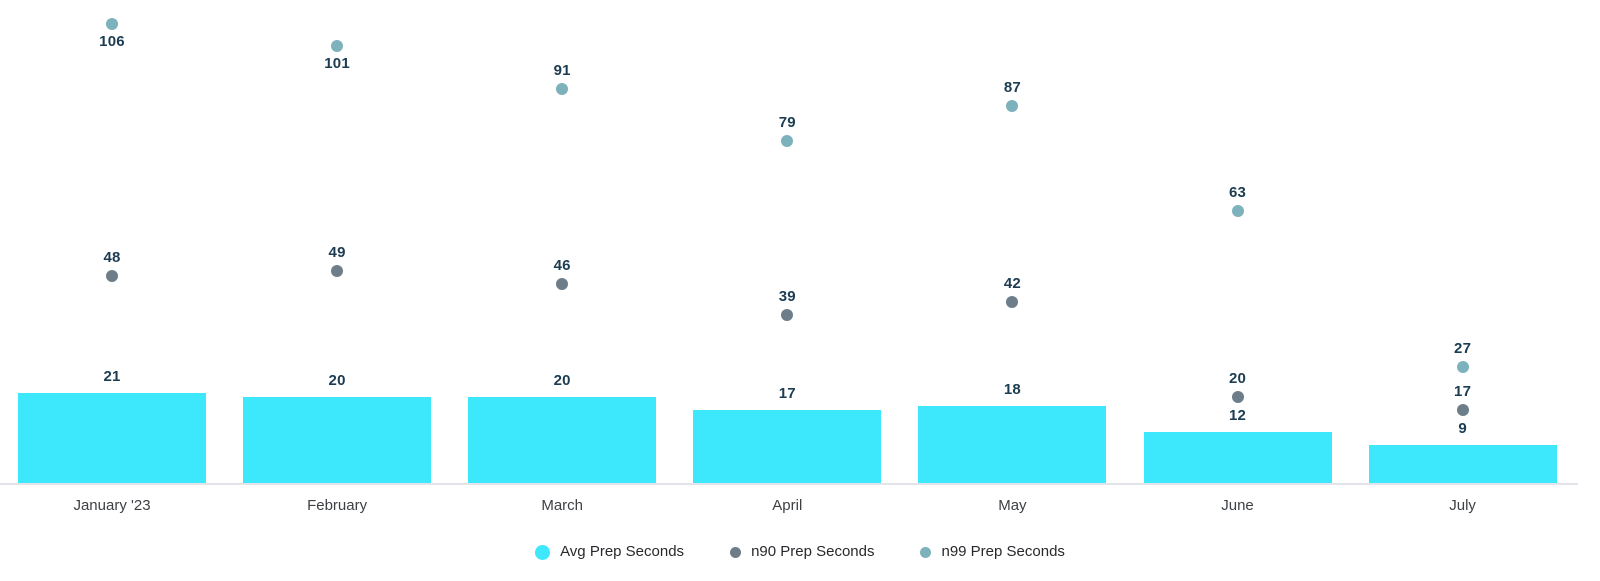 This screenshot has width=1600, height=581. Describe the element at coordinates (337, 63) in the screenshot. I see `value-label: 101` at that location.